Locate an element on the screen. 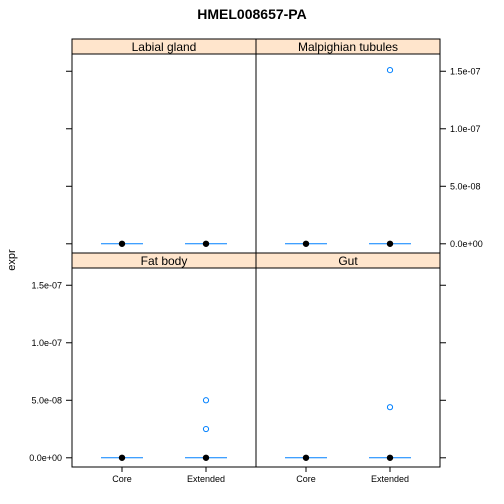 This screenshot has height=504, width=504. plot-frame-fat-body is located at coordinates (164, 367).